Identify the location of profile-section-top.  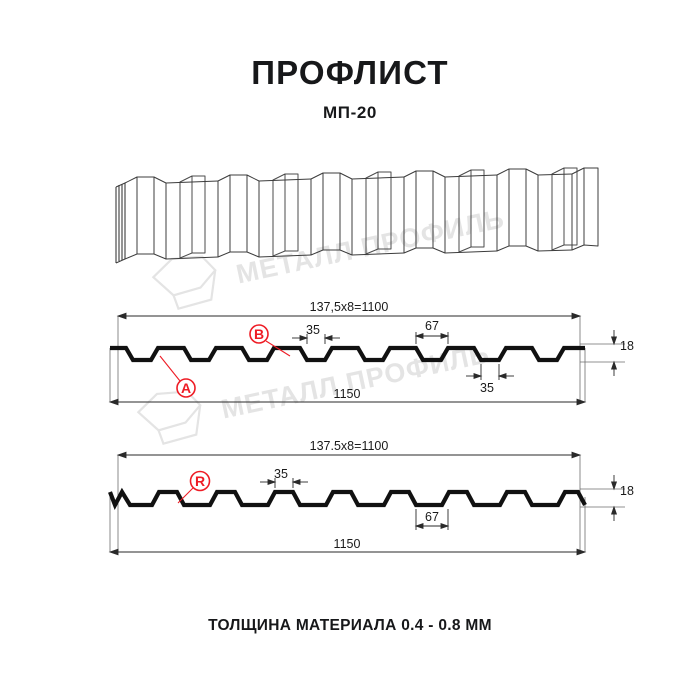
(347, 354).